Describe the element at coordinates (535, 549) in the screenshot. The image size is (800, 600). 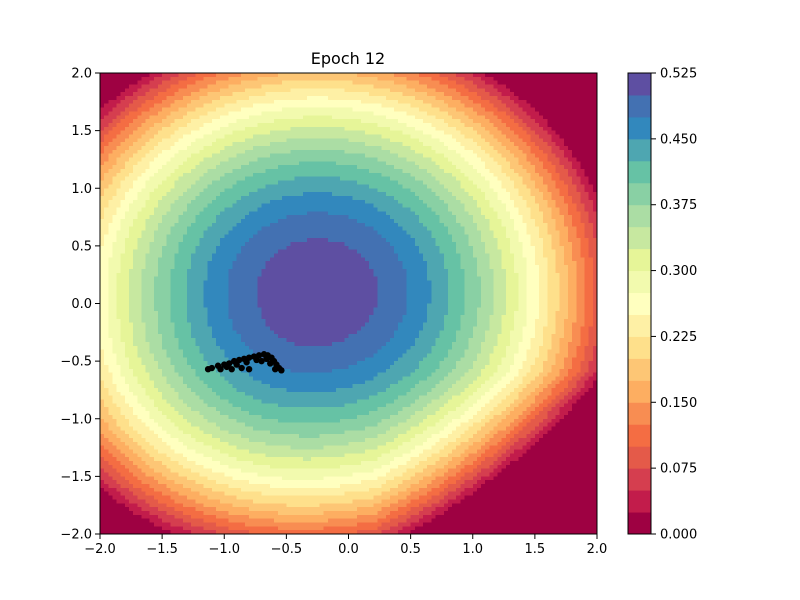
I see `x-tick-label: 1.5` at that location.